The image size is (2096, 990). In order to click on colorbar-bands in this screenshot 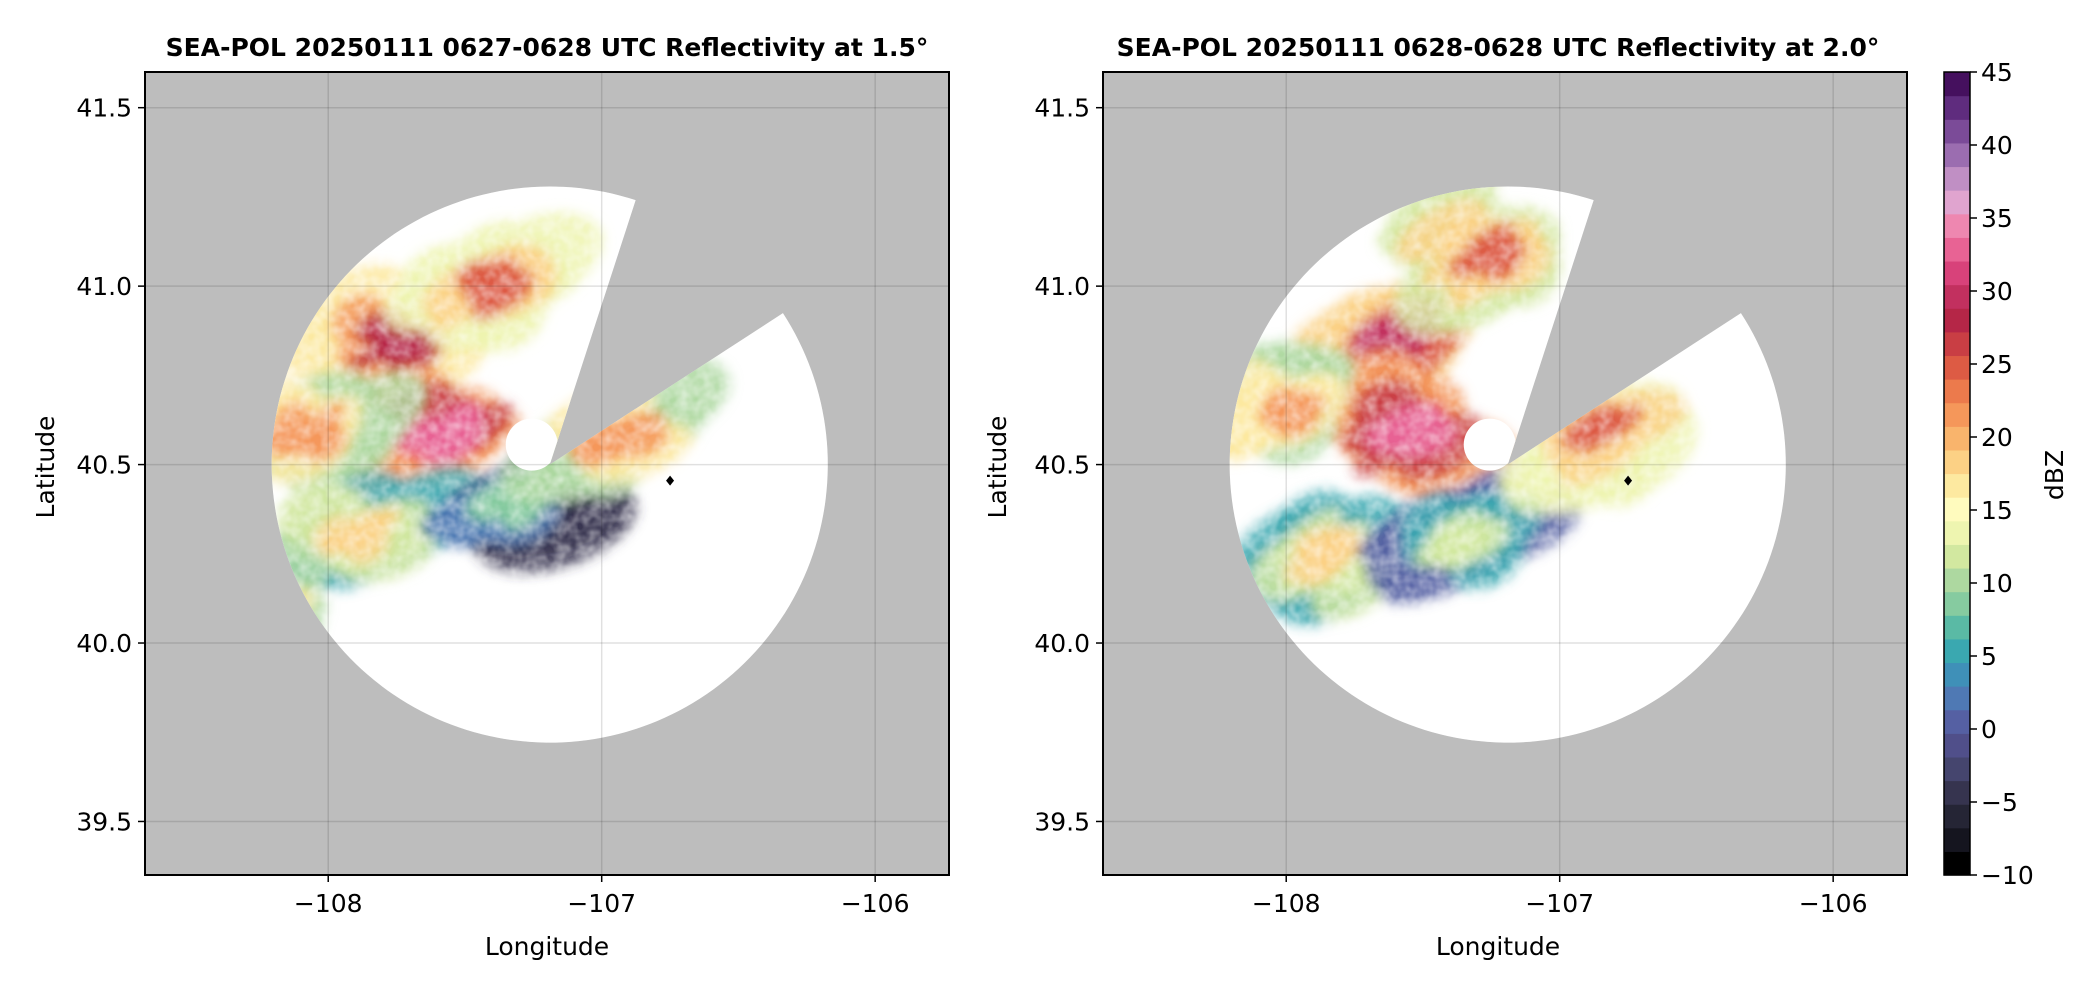, I will do `click(1957, 473)`.